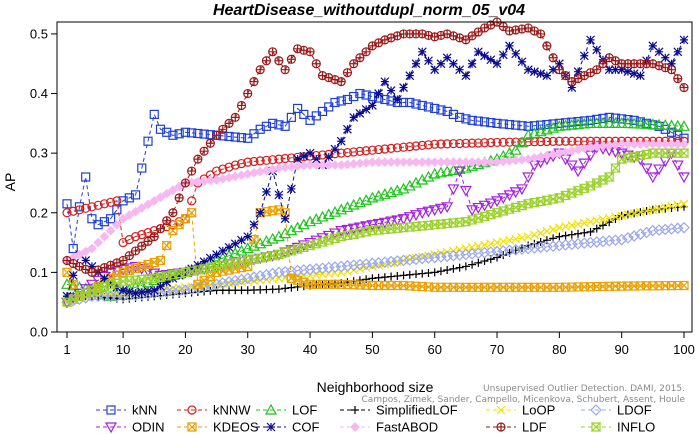 This screenshot has width=698, height=434. I want to click on legend-item-loop: LoOP, so click(520, 410).